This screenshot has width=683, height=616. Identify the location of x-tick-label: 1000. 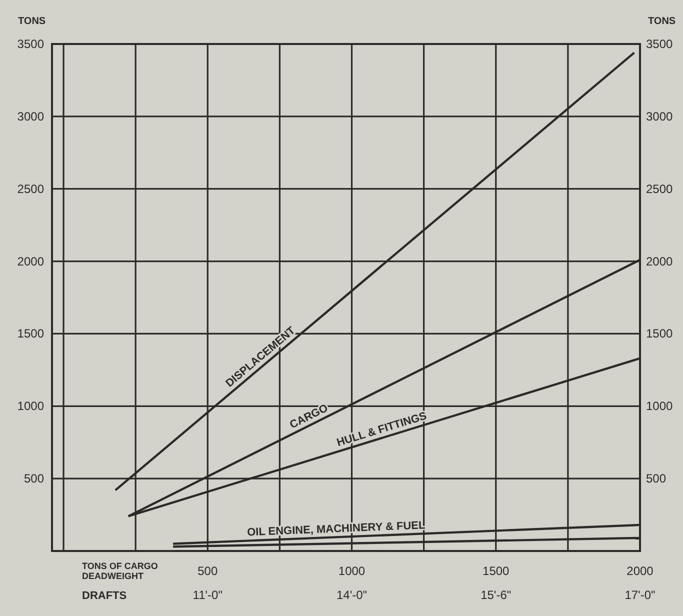
(352, 571).